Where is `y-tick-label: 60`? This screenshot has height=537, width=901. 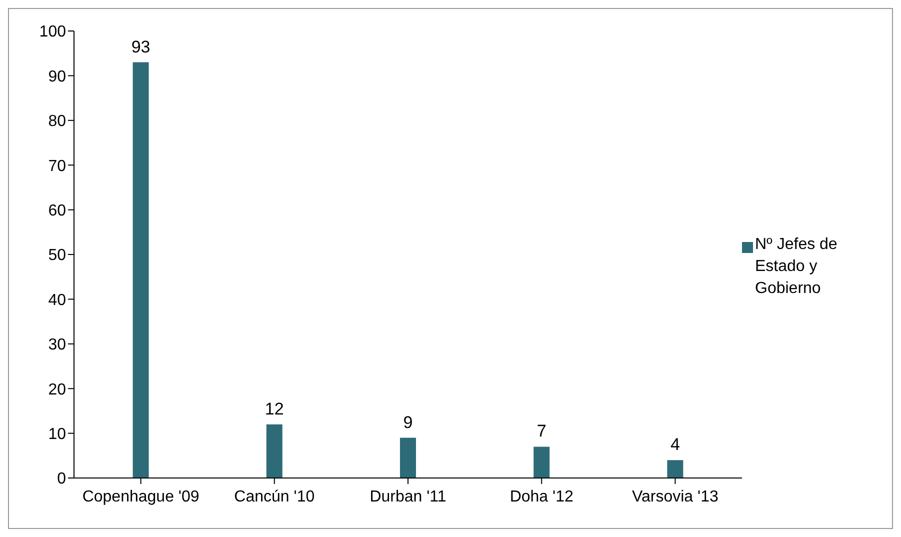
y-tick-label: 60 is located at coordinates (57, 211).